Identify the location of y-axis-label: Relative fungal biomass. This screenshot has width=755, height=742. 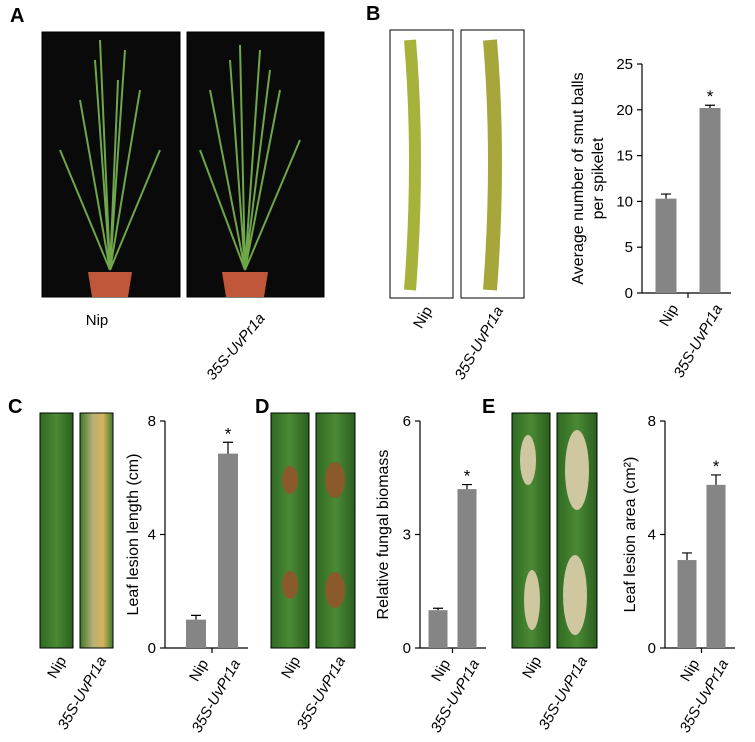
(383, 535).